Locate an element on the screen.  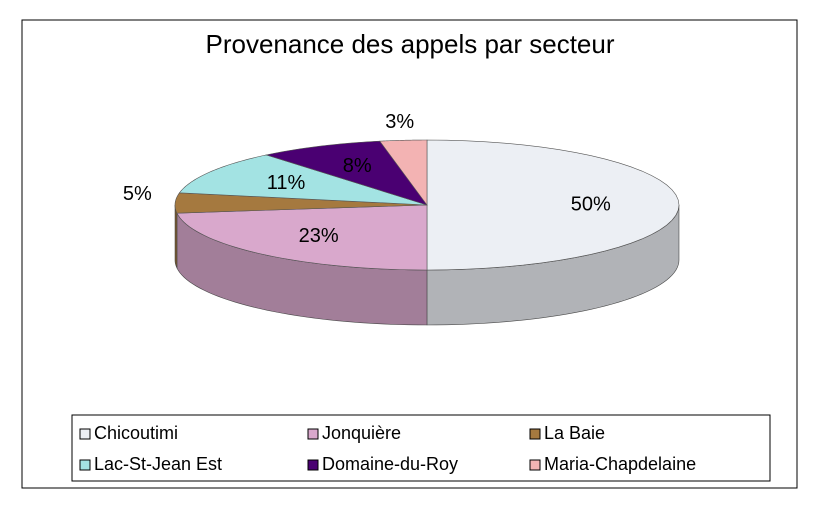
chart-title: Provenance des appels par secteur is located at coordinates (409, 44).